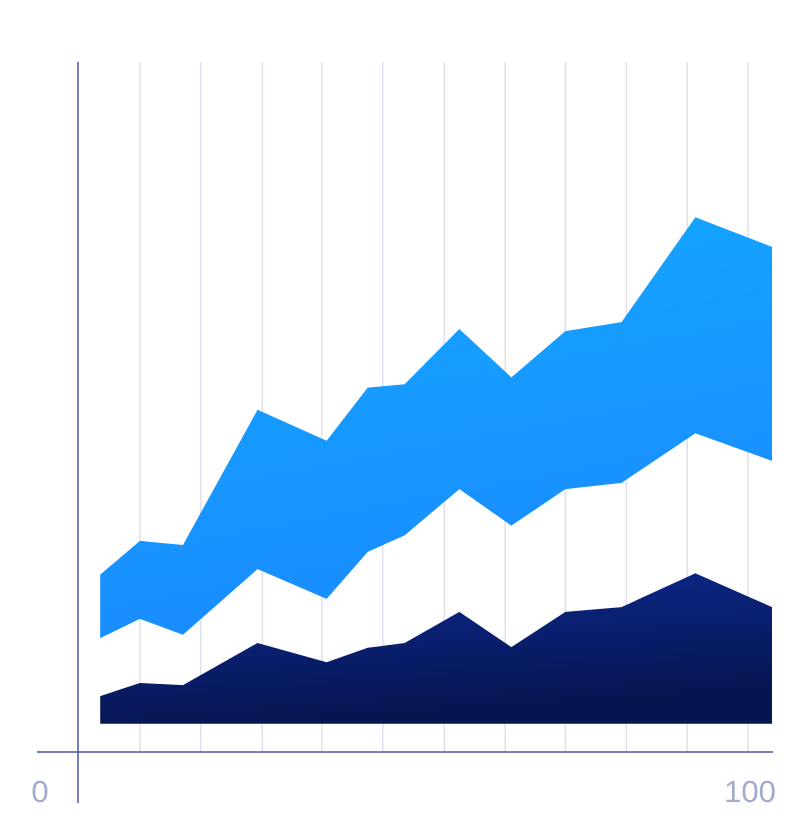 This screenshot has height=822, width=798. What do you see at coordinates (750, 791) in the screenshot?
I see `x-tick-label: 100` at bounding box center [750, 791].